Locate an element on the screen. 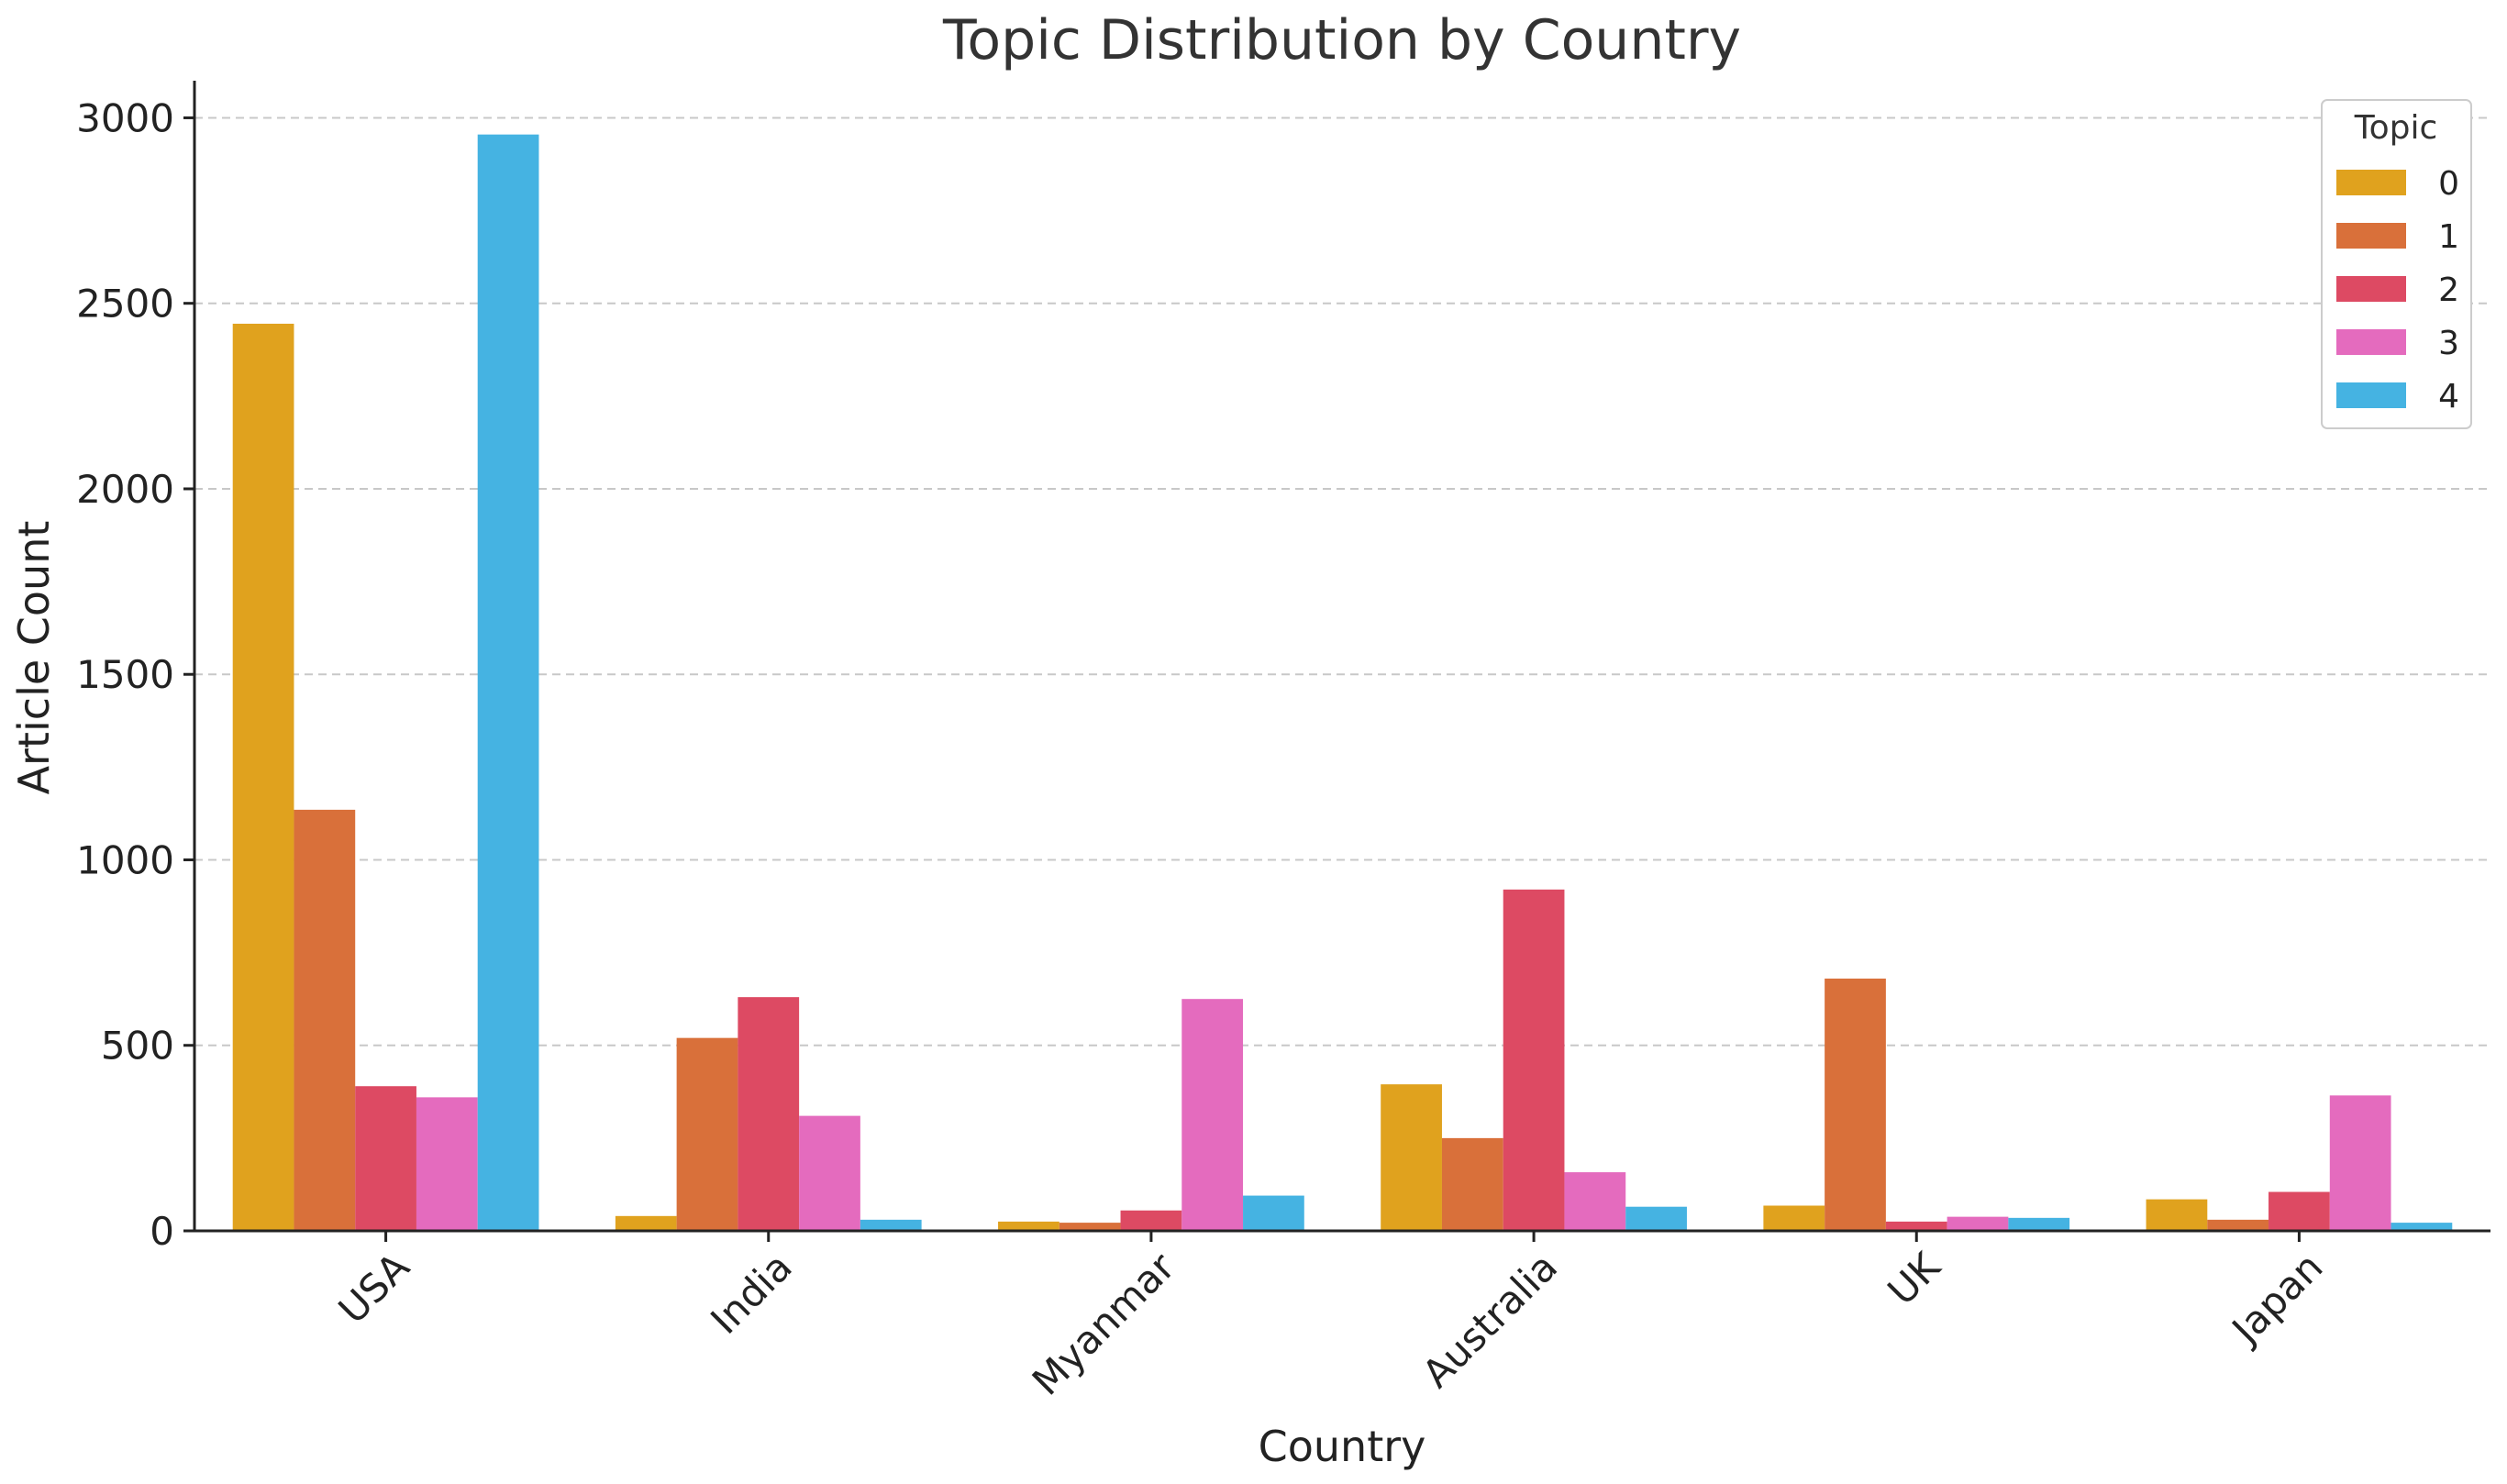  y-tick-label: 1000 is located at coordinates (125, 859).